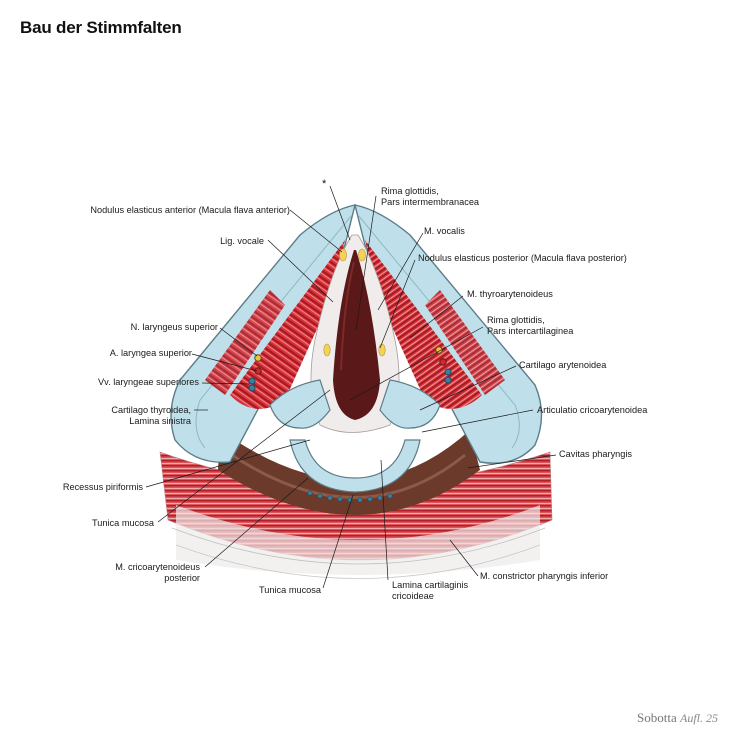 The image size is (742, 742). What do you see at coordinates (101, 27) in the screenshot?
I see `page-title: Bau der Stimmfalten` at bounding box center [101, 27].